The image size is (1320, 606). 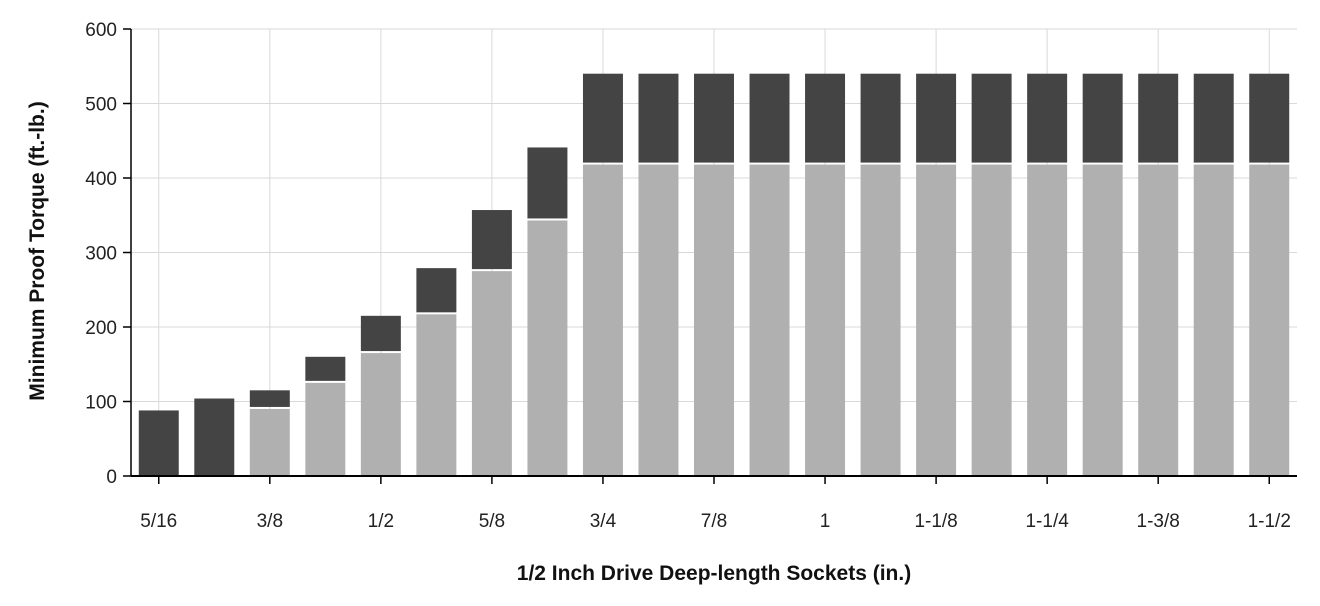 What do you see at coordinates (714, 573) in the screenshot?
I see `x-axis-label: 1/2 Inch Drive Deep-length Sockets (in.)` at bounding box center [714, 573].